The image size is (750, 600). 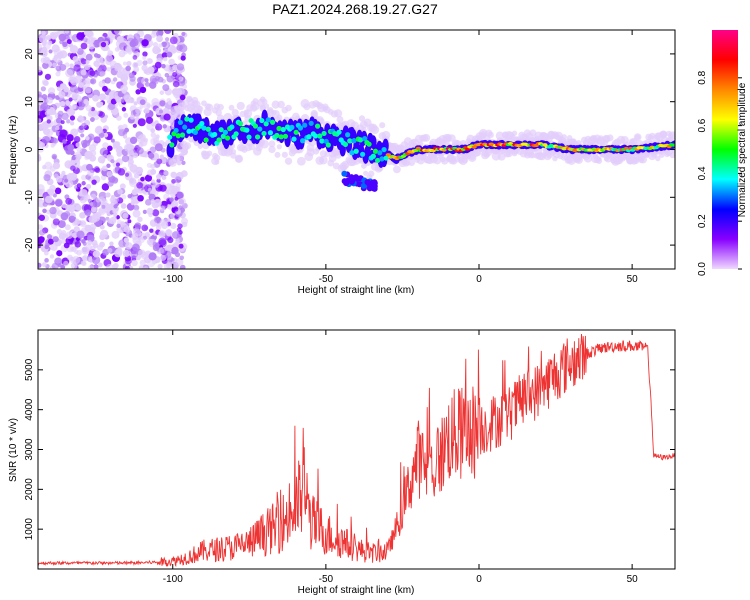 What do you see at coordinates (742, 149) in the screenshot?
I see `colorbar-label: Normalized spectral amplitude` at bounding box center [742, 149].